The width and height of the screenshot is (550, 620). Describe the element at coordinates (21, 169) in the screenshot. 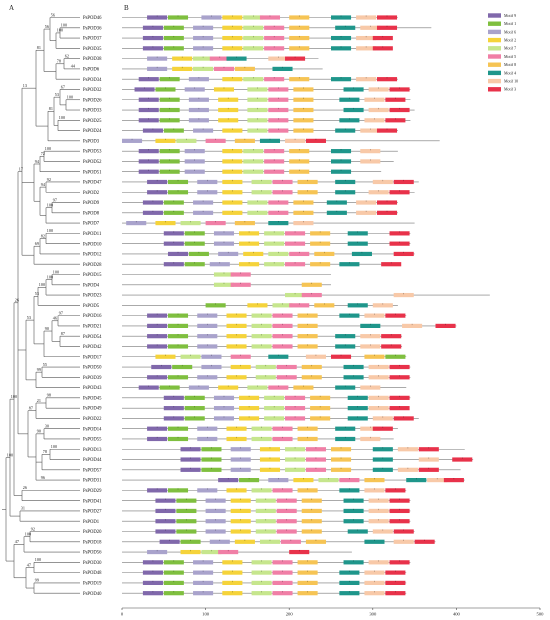

I see `bootstrap-value: 17` at that location.